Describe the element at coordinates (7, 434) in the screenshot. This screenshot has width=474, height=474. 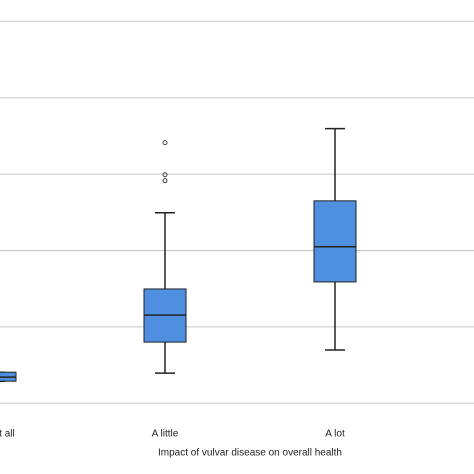
I see `x-tick-label: Not at all` at that location.